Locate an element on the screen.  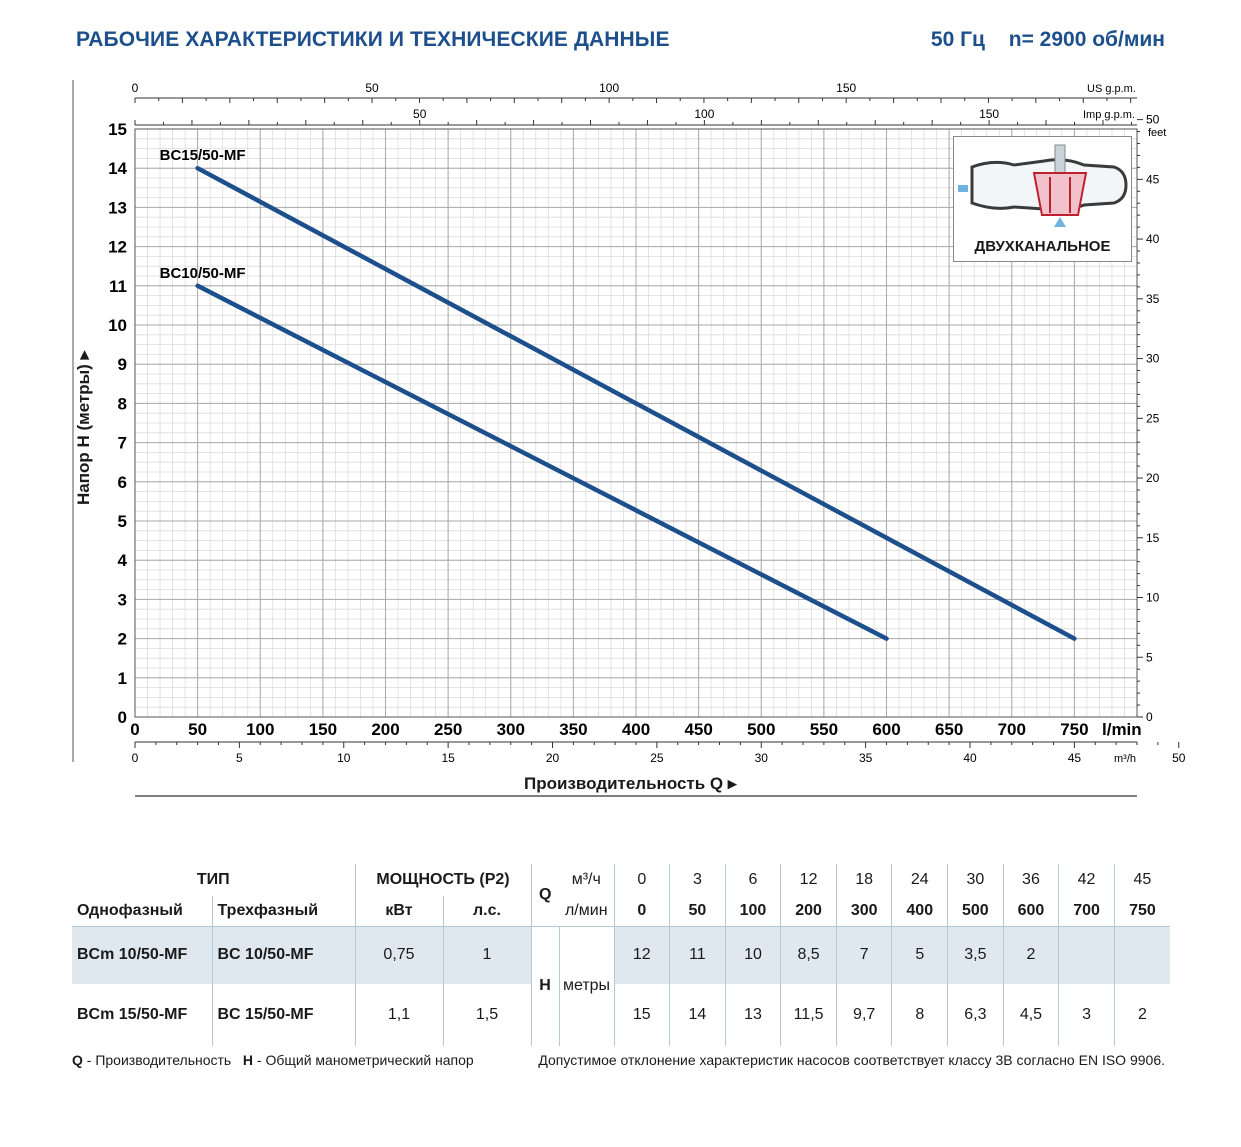
footnote-h-text: - Общий манометрический напор is located at coordinates (363, 1060).